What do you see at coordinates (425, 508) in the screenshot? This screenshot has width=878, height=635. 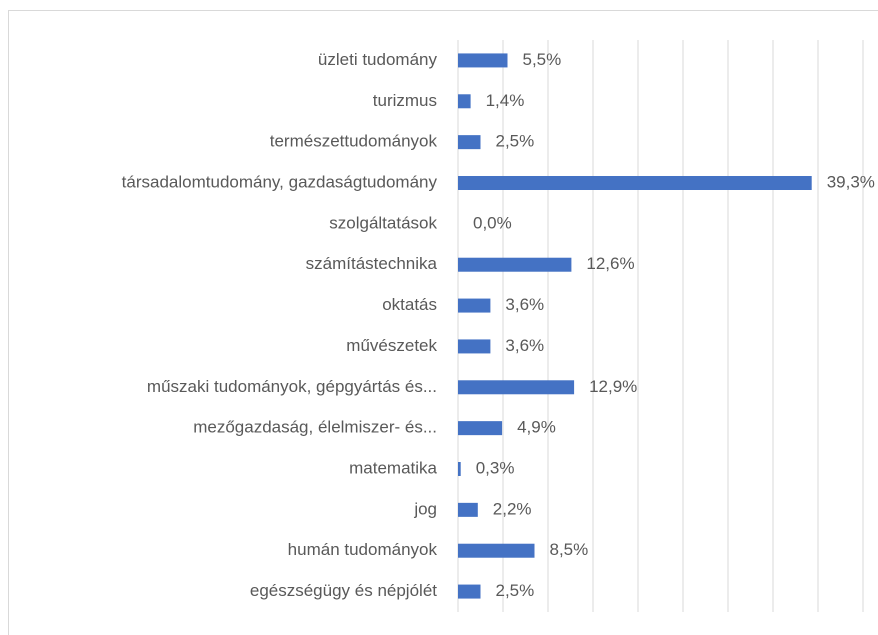 I see `category-label: jog` at bounding box center [425, 508].